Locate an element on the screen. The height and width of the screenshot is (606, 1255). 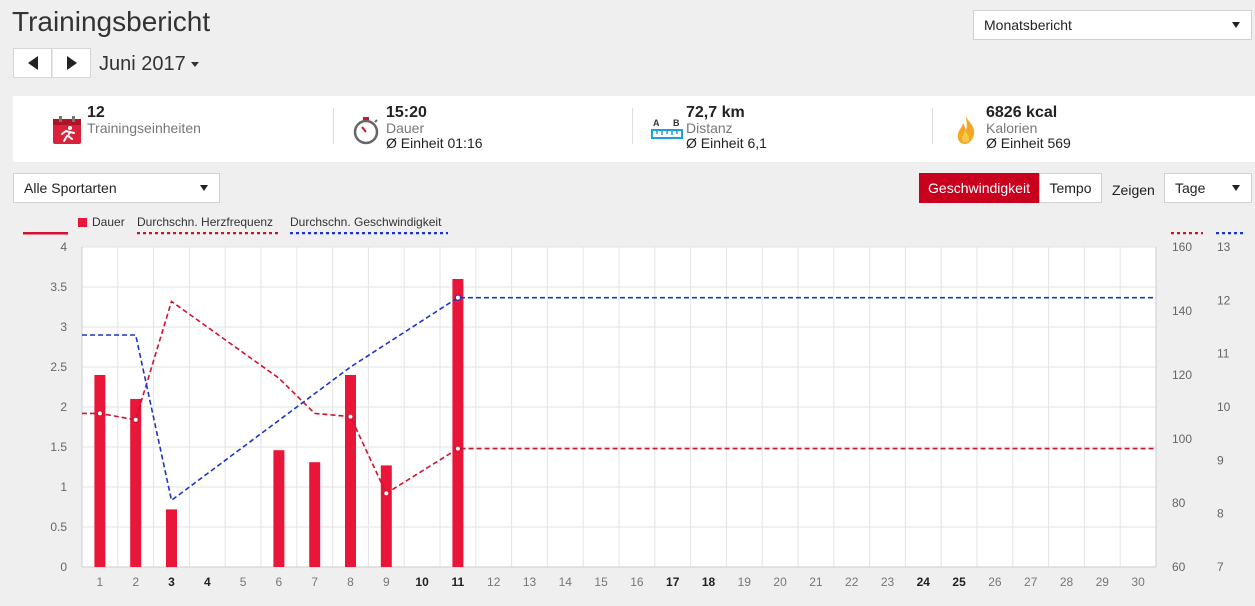
stat-sessions: 12 Trainingseinheiten is located at coordinates (191, 129).